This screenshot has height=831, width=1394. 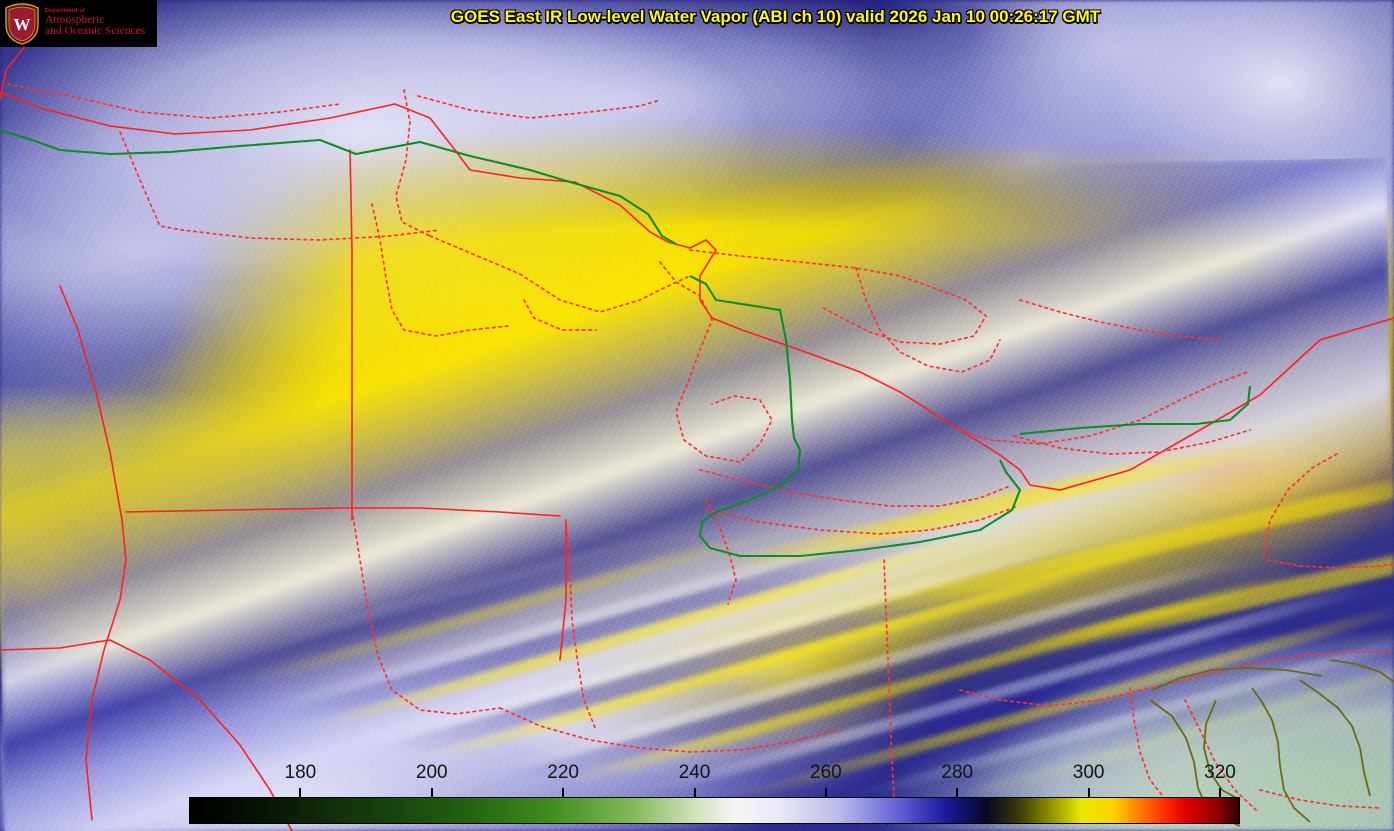 I want to click on colorbar: 180 200 220 240 260 280 300 320, so click(x=714, y=793).